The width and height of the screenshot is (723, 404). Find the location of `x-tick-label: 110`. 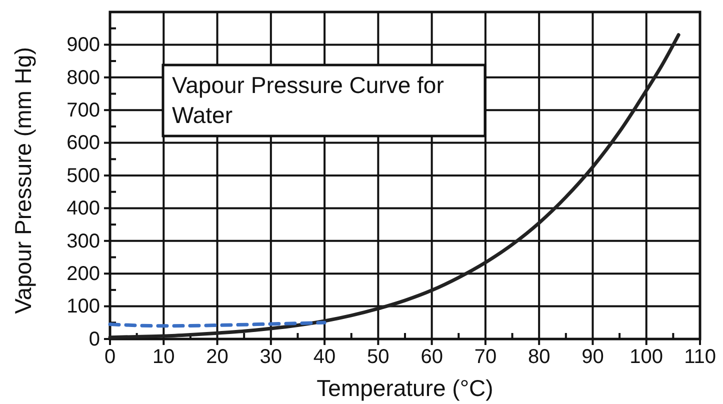

x-tick-label: 110 is located at coordinates (700, 357).